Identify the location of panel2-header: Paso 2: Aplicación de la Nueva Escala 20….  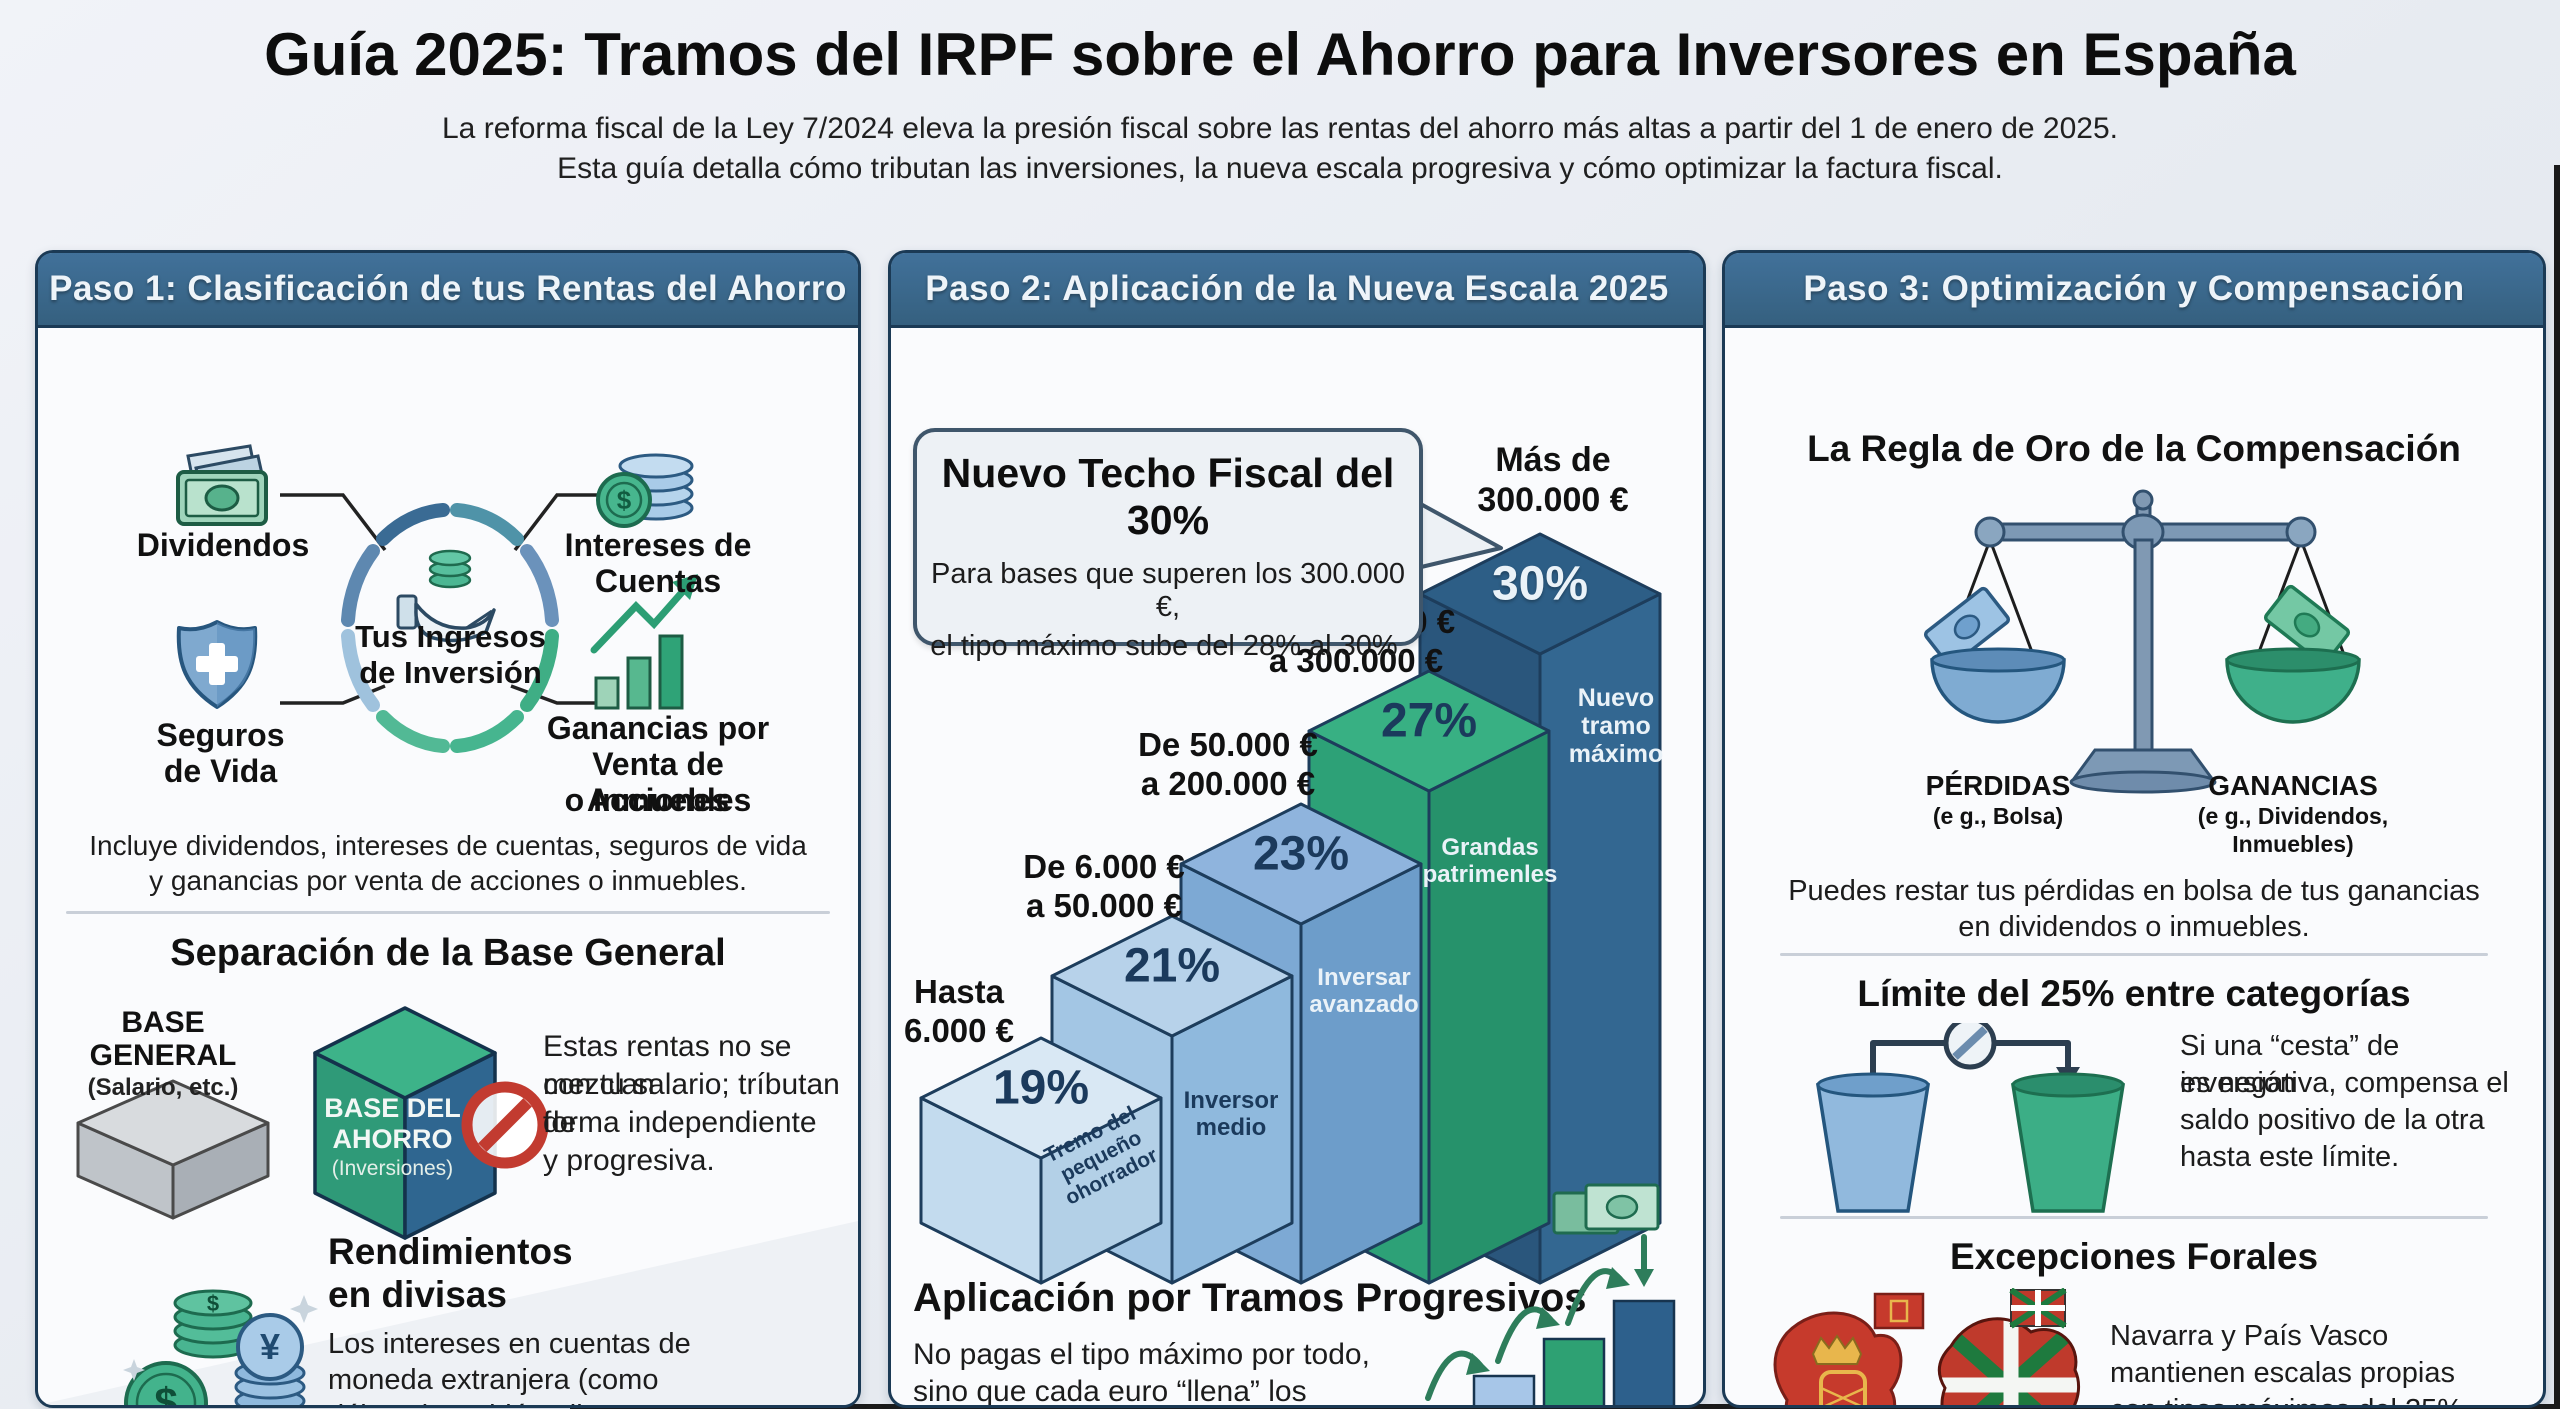
(1297, 290).